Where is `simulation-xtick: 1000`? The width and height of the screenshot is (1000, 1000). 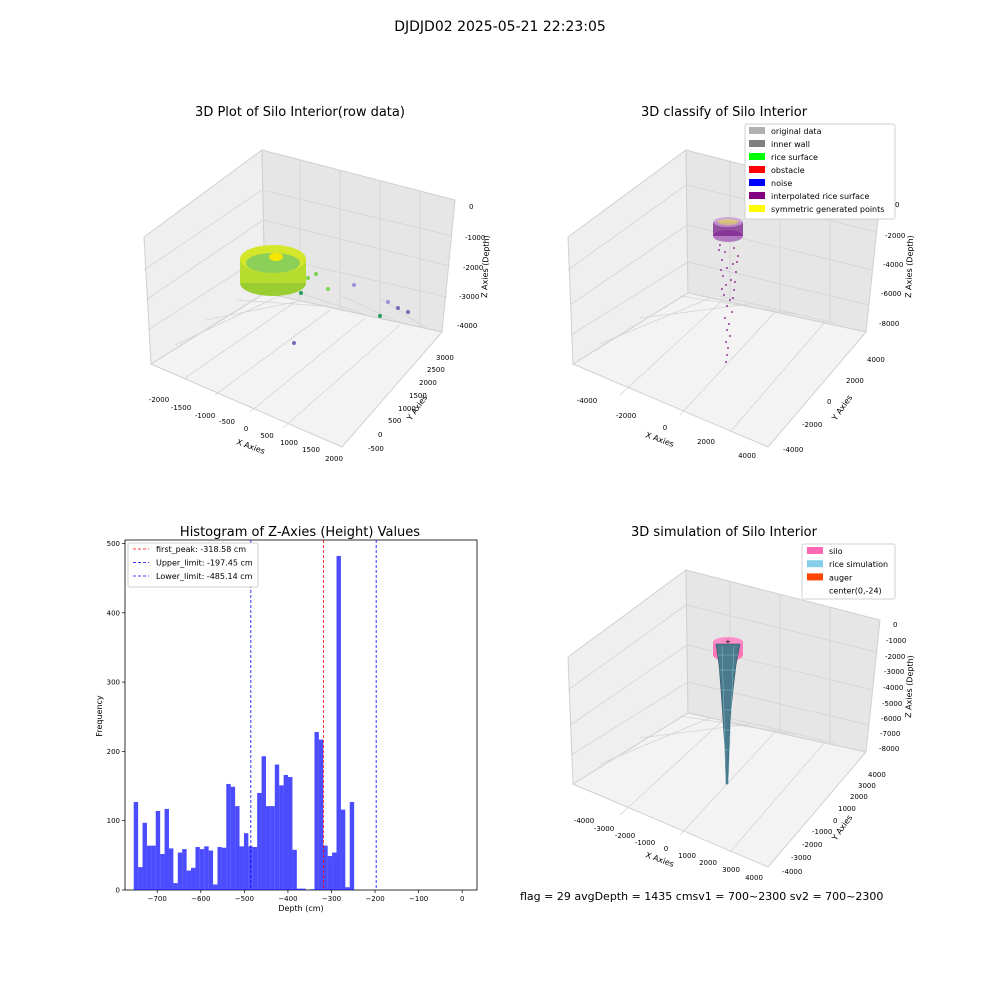
simulation-xtick: 1000 is located at coordinates (687, 856).